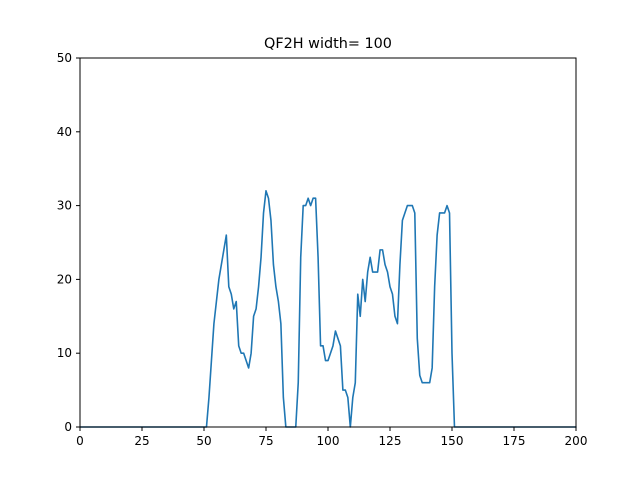 The height and width of the screenshot is (480, 640). I want to click on y-axis: 0 10 20 30 40 50, so click(68, 242).